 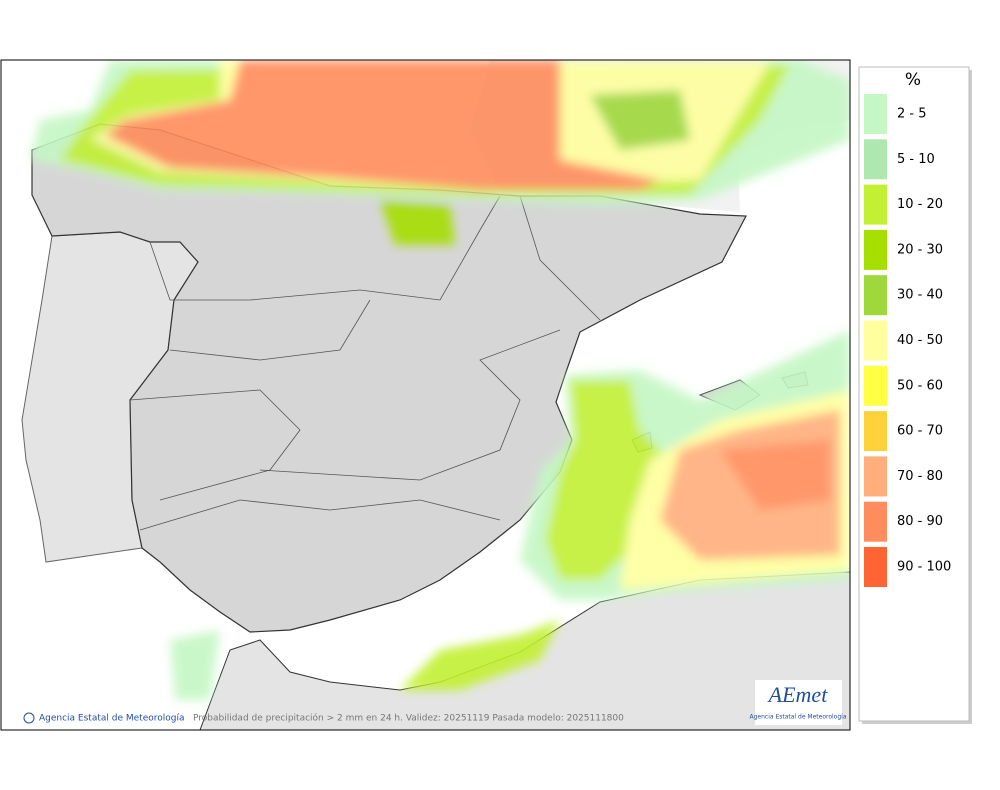 What do you see at coordinates (920, 385) in the screenshot?
I see `legend-label: 50 - 60` at bounding box center [920, 385].